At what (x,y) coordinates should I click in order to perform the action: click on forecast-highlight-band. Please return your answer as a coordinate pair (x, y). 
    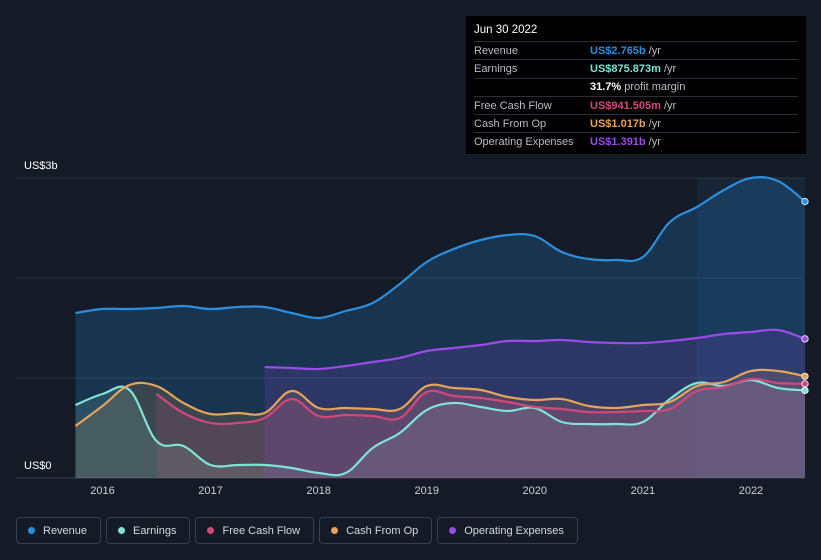
    Looking at the image, I should click on (750, 328).